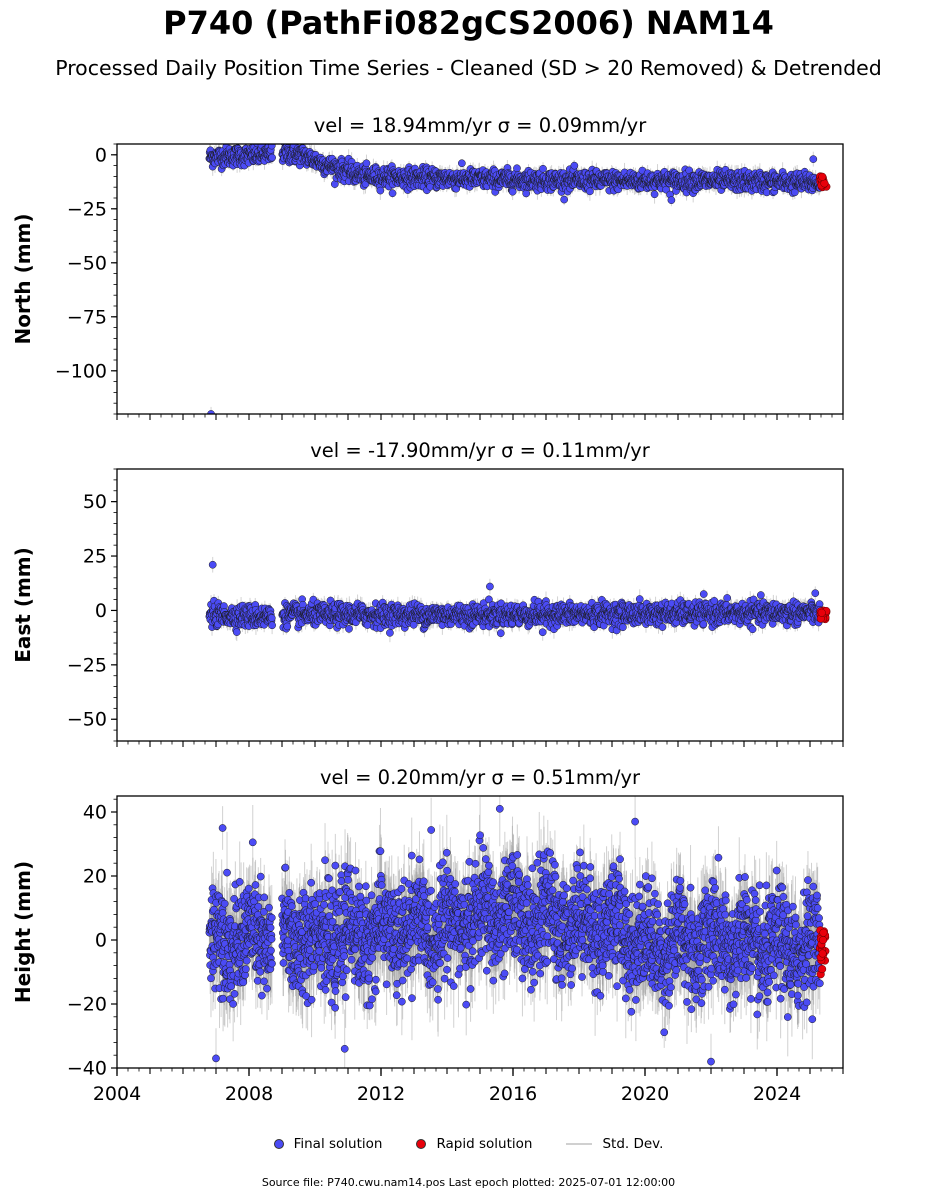 This screenshot has height=1200, width=937. I want to click on east-plot-area, so click(518, 599).